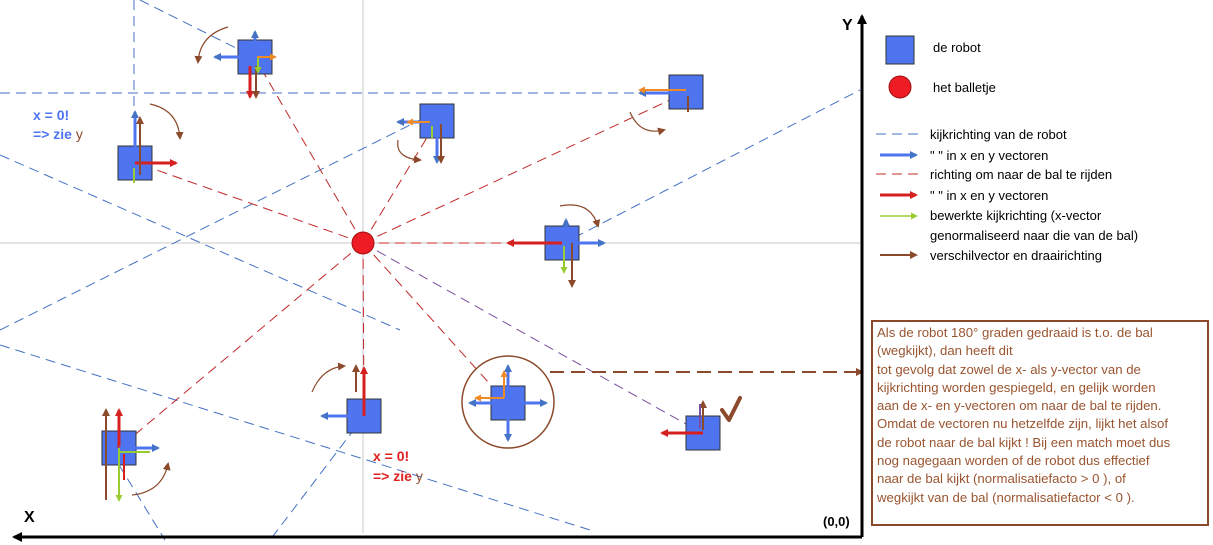 This screenshot has width=1213, height=545. What do you see at coordinates (79, 134) in the screenshot?
I see `see-y-var-1: y` at bounding box center [79, 134].